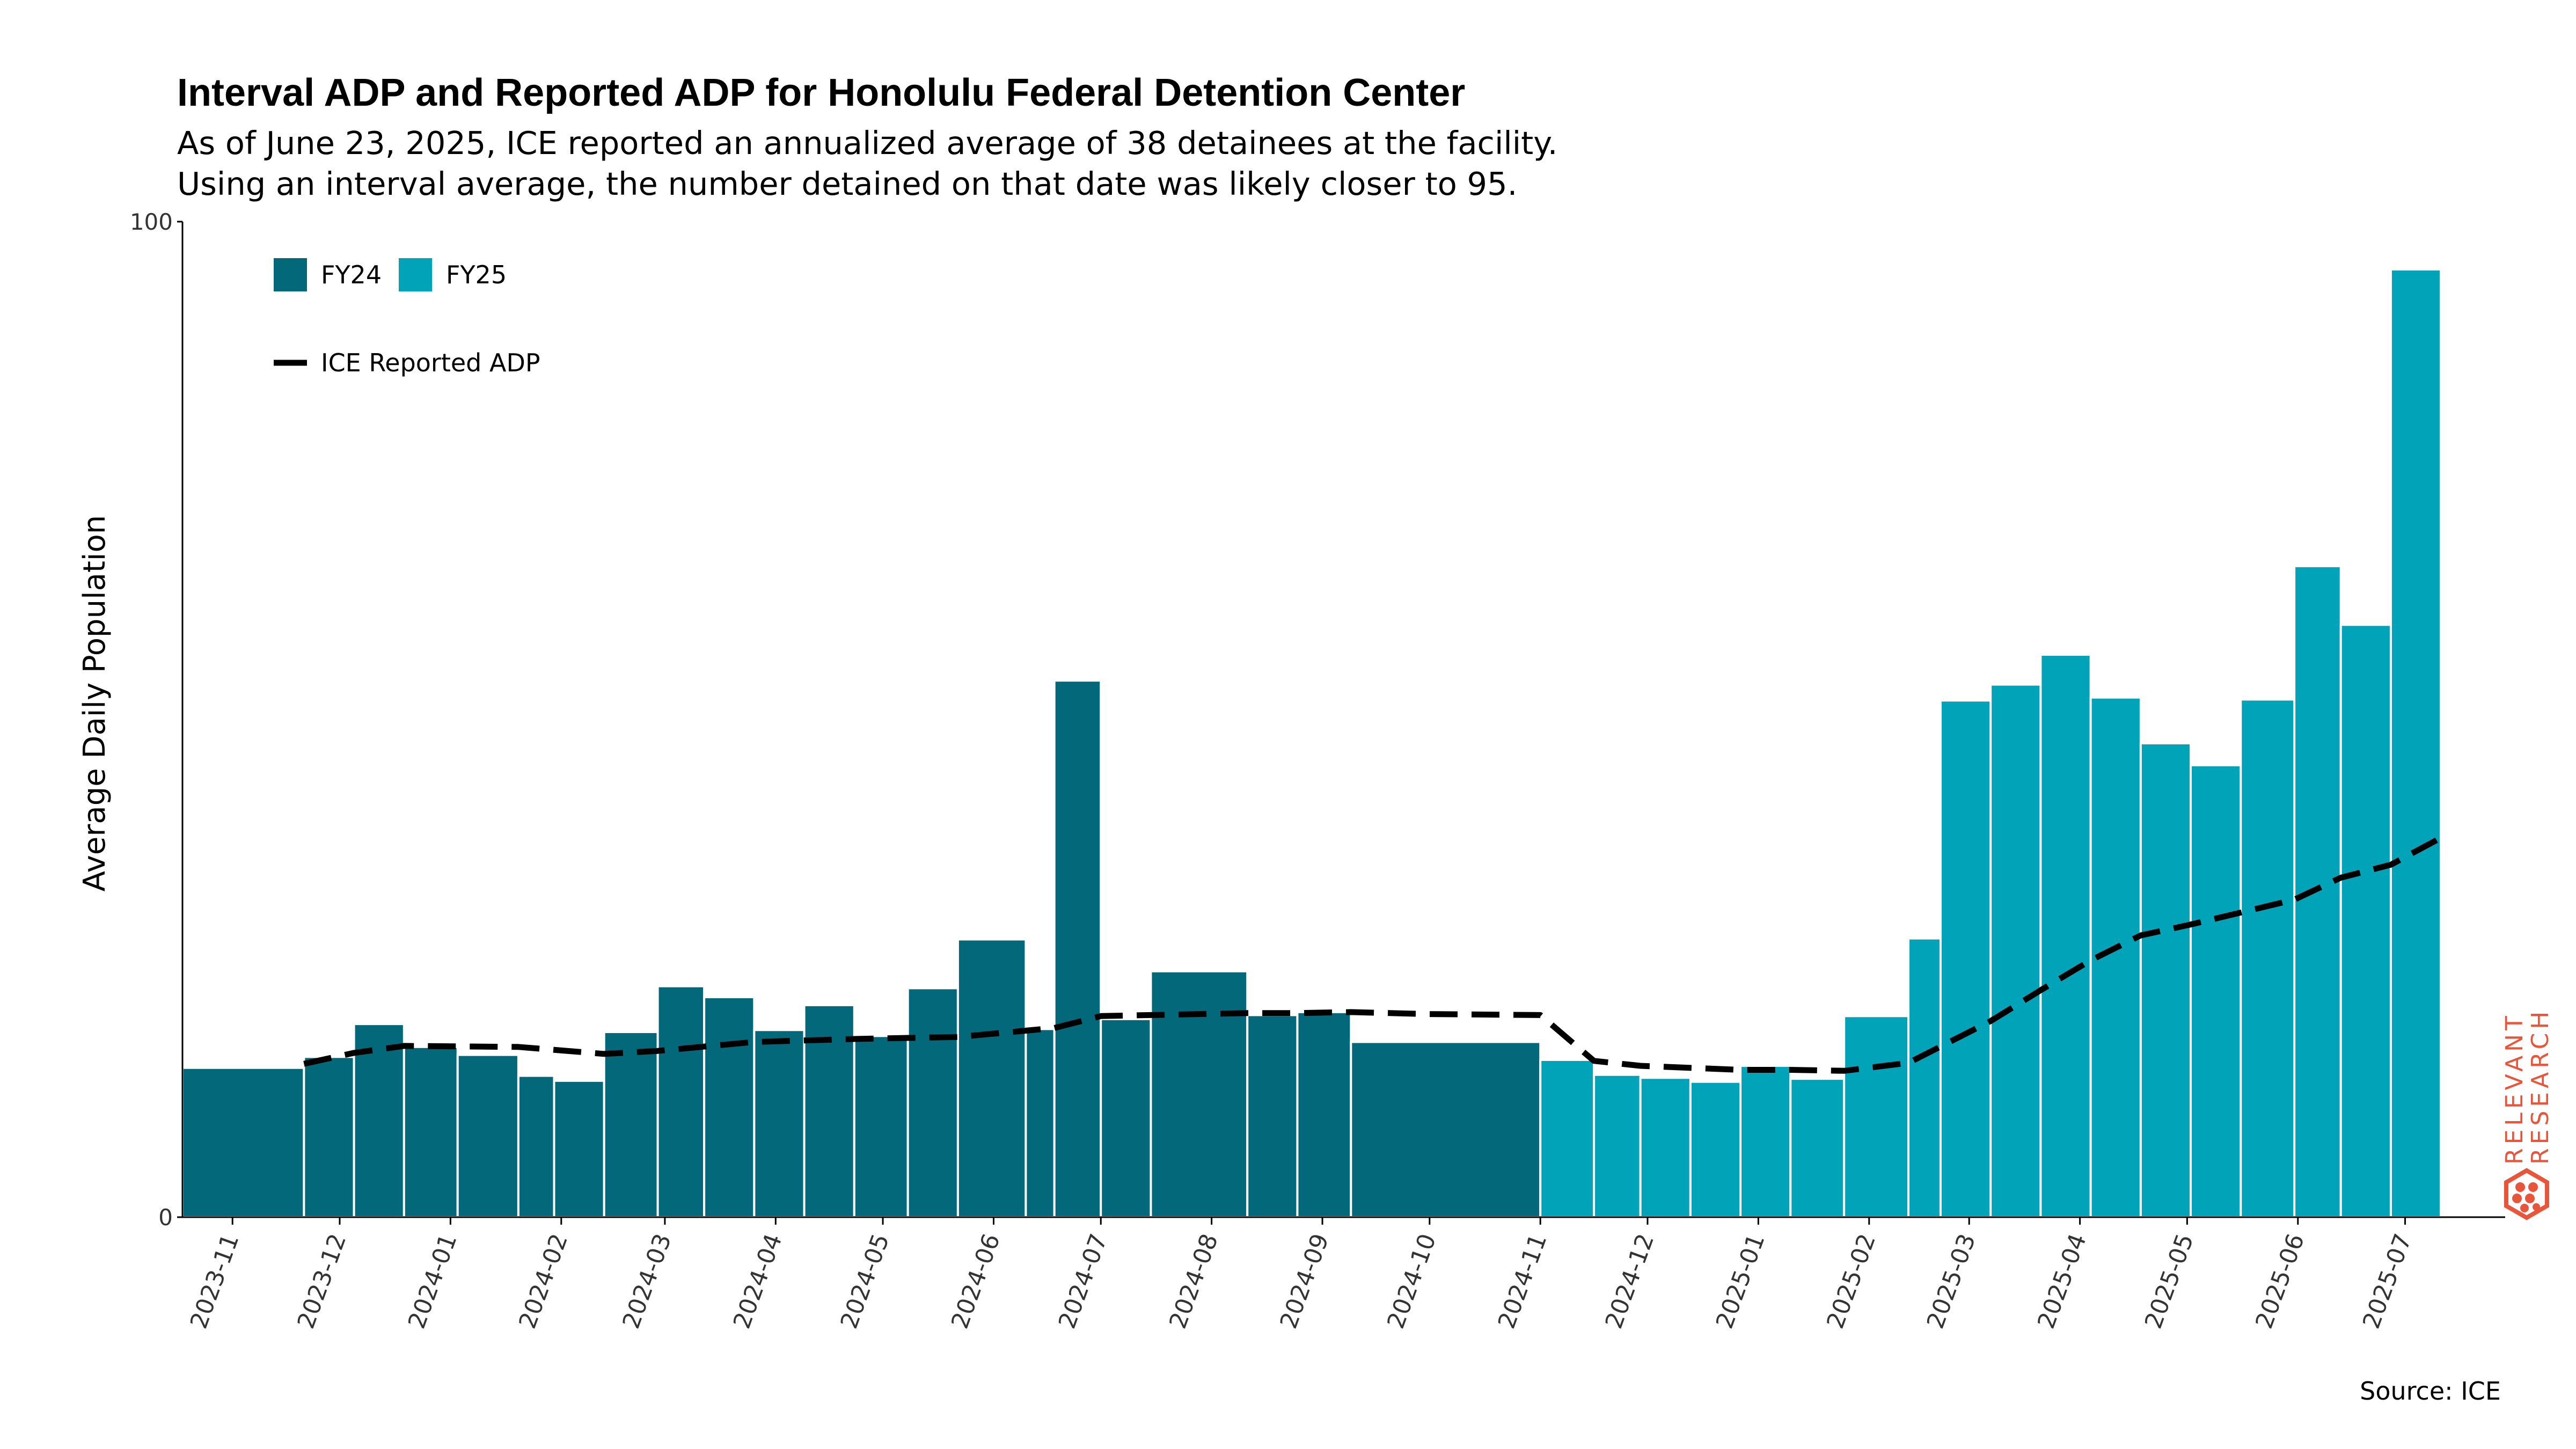 The height and width of the screenshot is (1449, 2576). I want to click on y-tick-label: 100, so click(151, 222).